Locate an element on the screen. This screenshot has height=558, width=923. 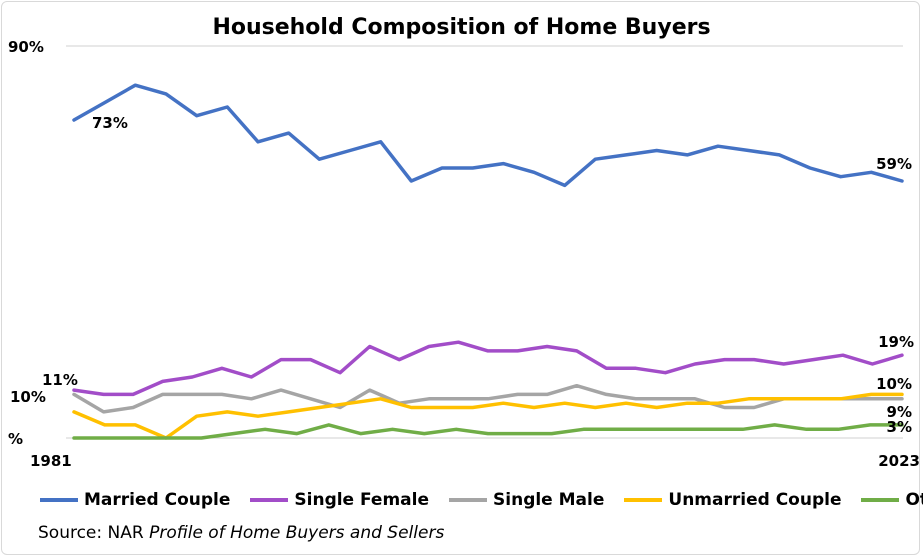
legend-label-single-female: Single Female is located at coordinates (362, 500).